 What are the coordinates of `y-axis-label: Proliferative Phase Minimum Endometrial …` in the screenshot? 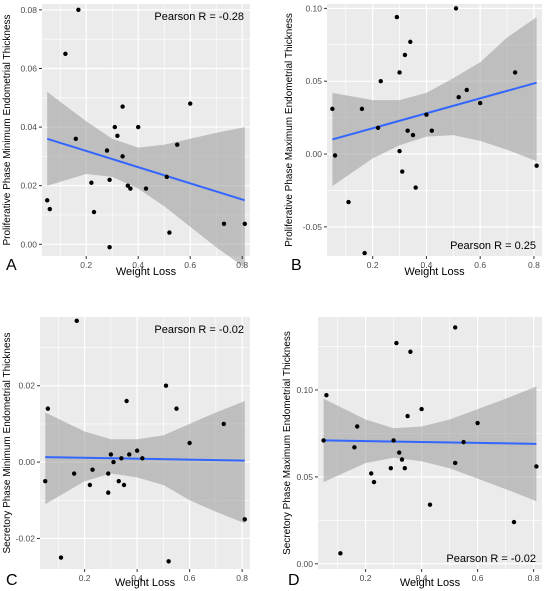 It's located at (7, 129).